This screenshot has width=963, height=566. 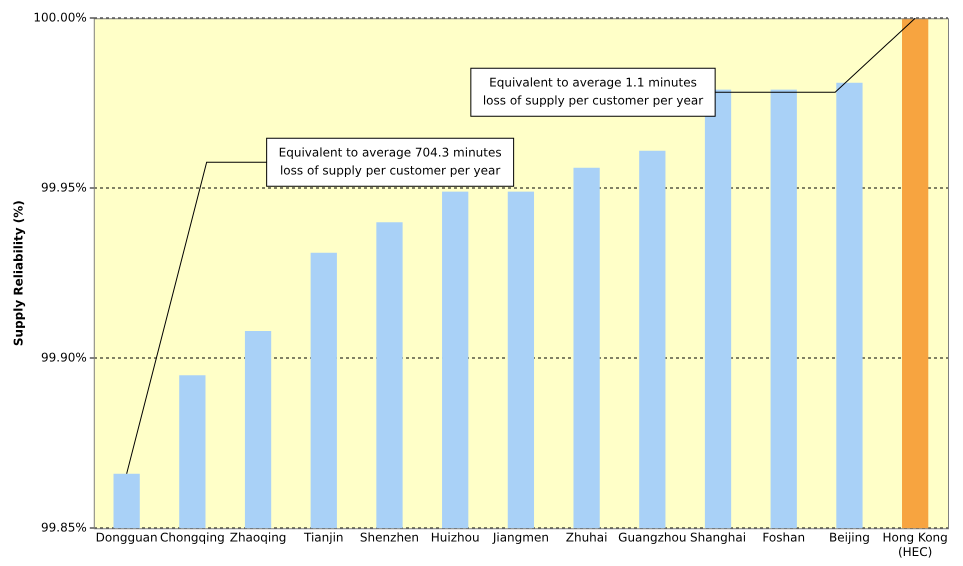 I want to click on annotation: Equivalent to average 704.3 minutes loss of supply per customer per year, so click(x=390, y=161).